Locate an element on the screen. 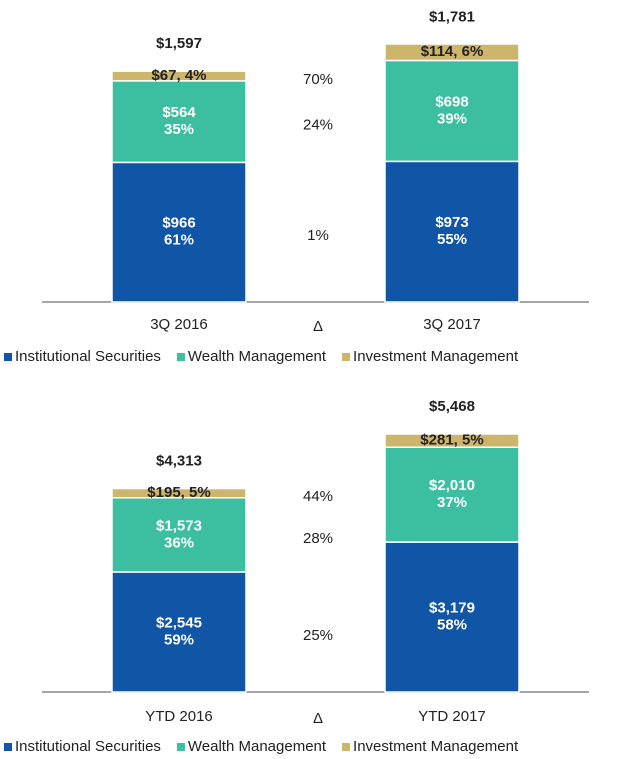  delta-label: 1% is located at coordinates (318, 235).